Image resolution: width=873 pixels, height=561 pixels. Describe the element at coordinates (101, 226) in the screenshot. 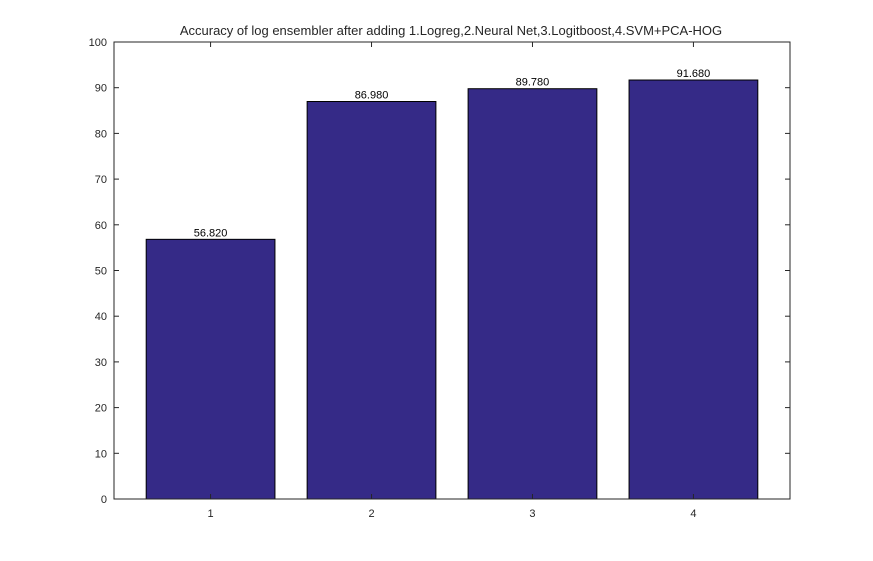

I see `y-tick-label-60: 60` at that location.